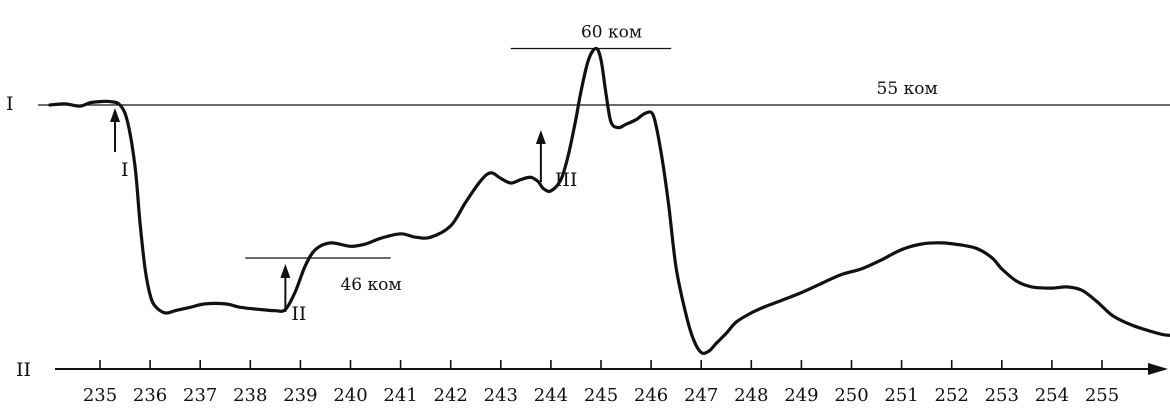  Describe the element at coordinates (751, 395) in the screenshot. I see `x-tick-label: 248` at that location.